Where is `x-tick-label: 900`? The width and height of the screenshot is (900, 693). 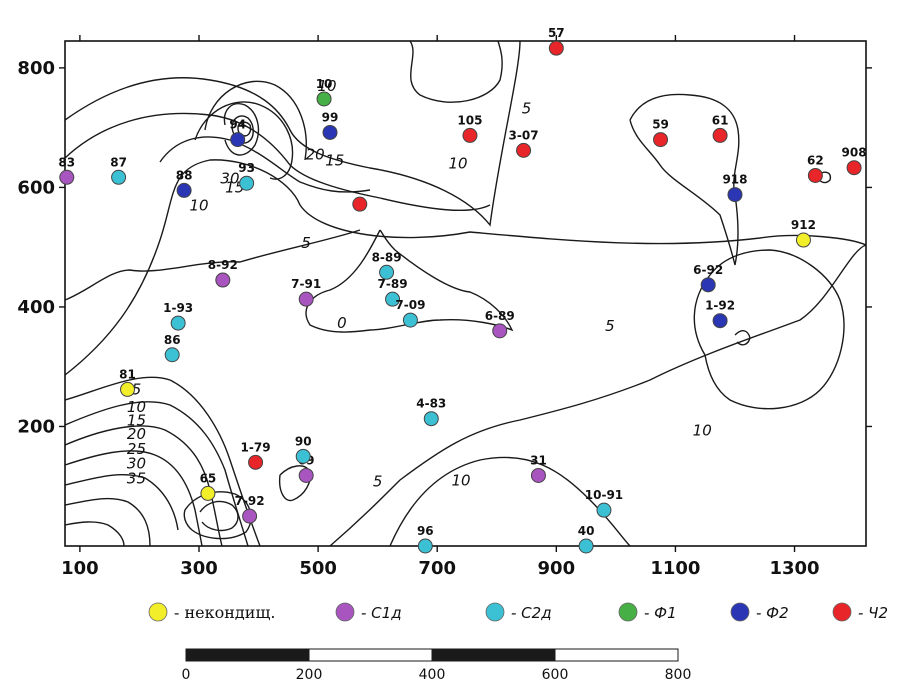 x-tick-label: 900 is located at coordinates (557, 568).